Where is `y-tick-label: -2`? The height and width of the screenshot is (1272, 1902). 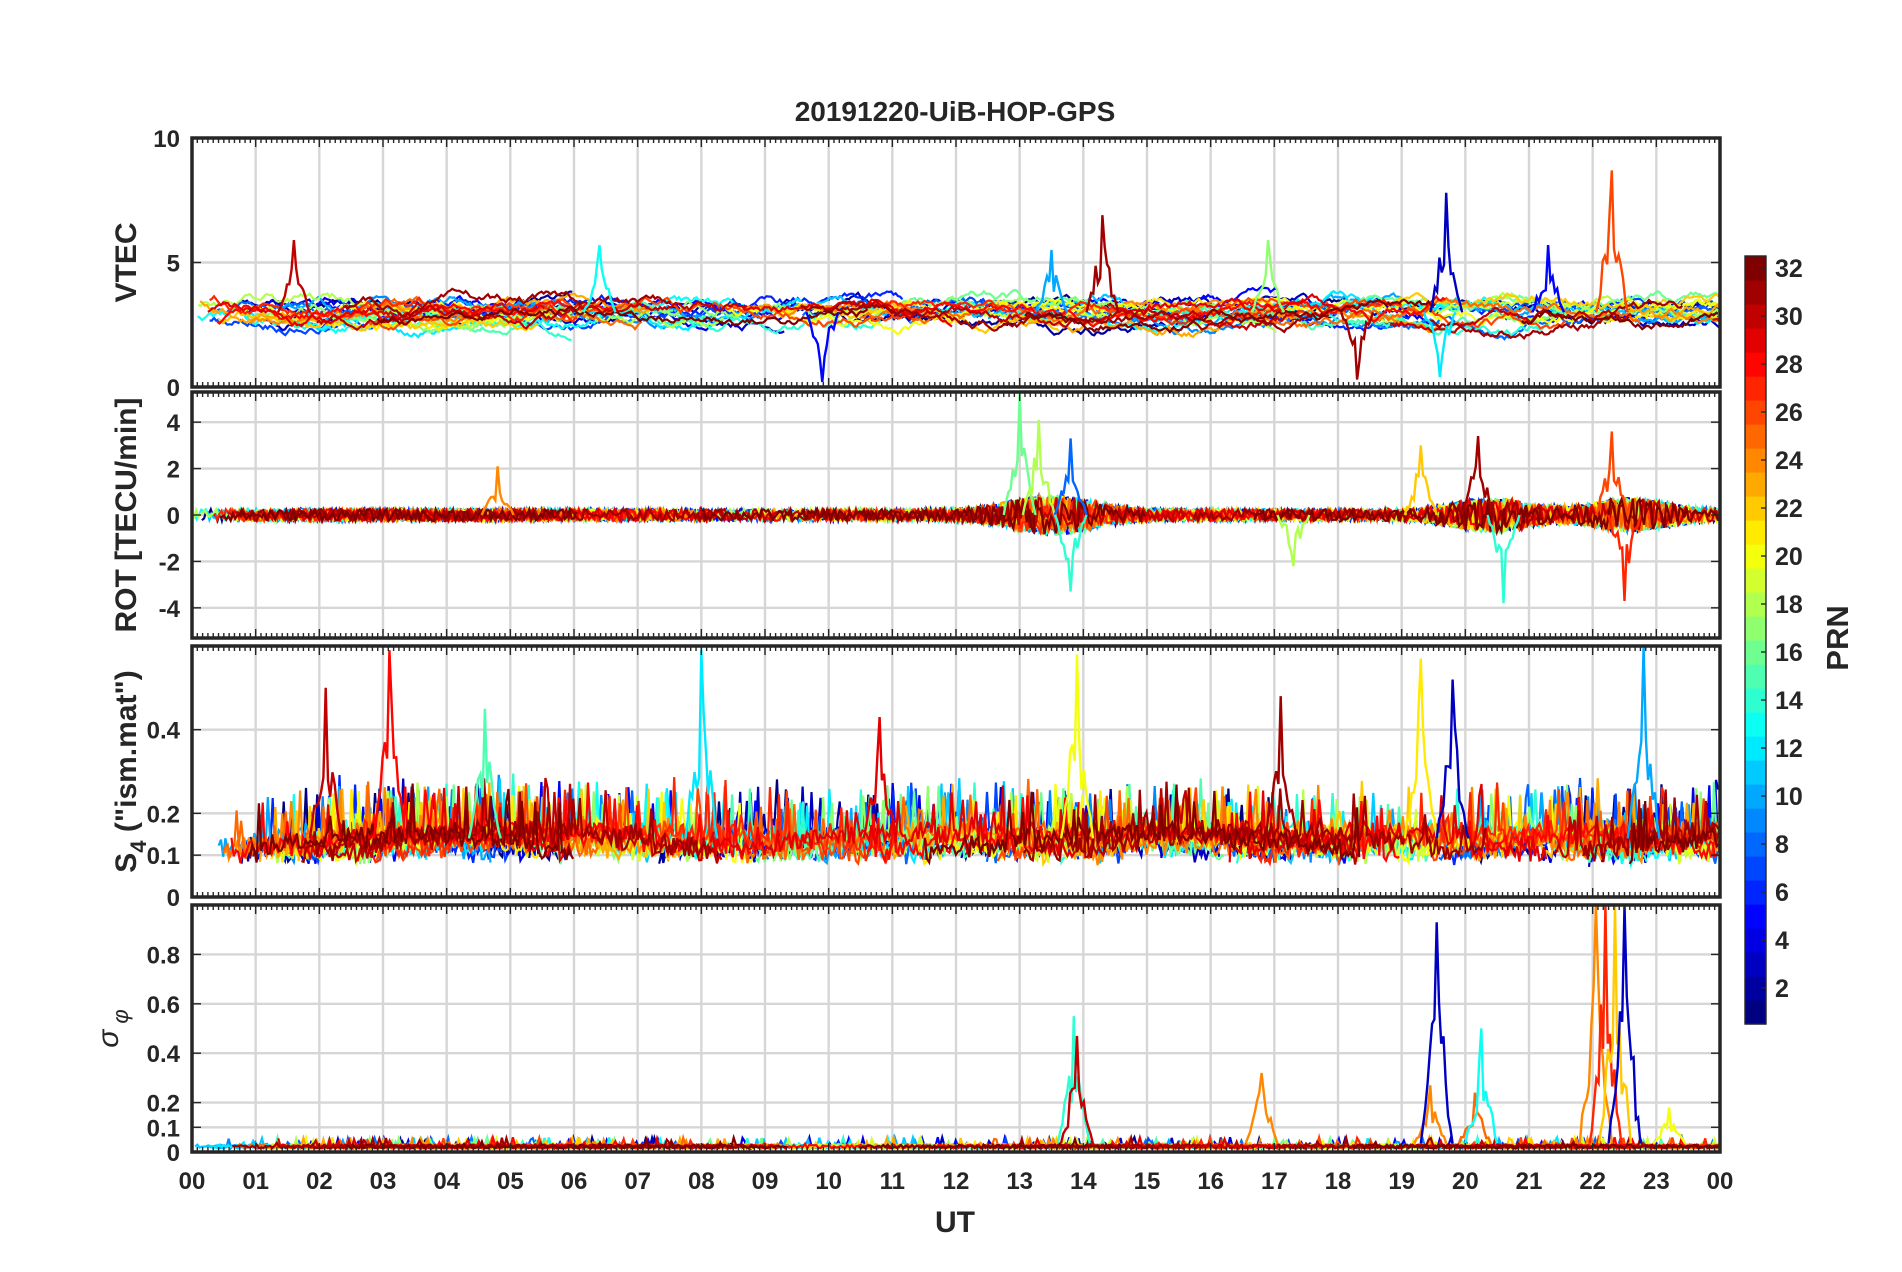
y-tick-label: -2 is located at coordinates (169, 562).